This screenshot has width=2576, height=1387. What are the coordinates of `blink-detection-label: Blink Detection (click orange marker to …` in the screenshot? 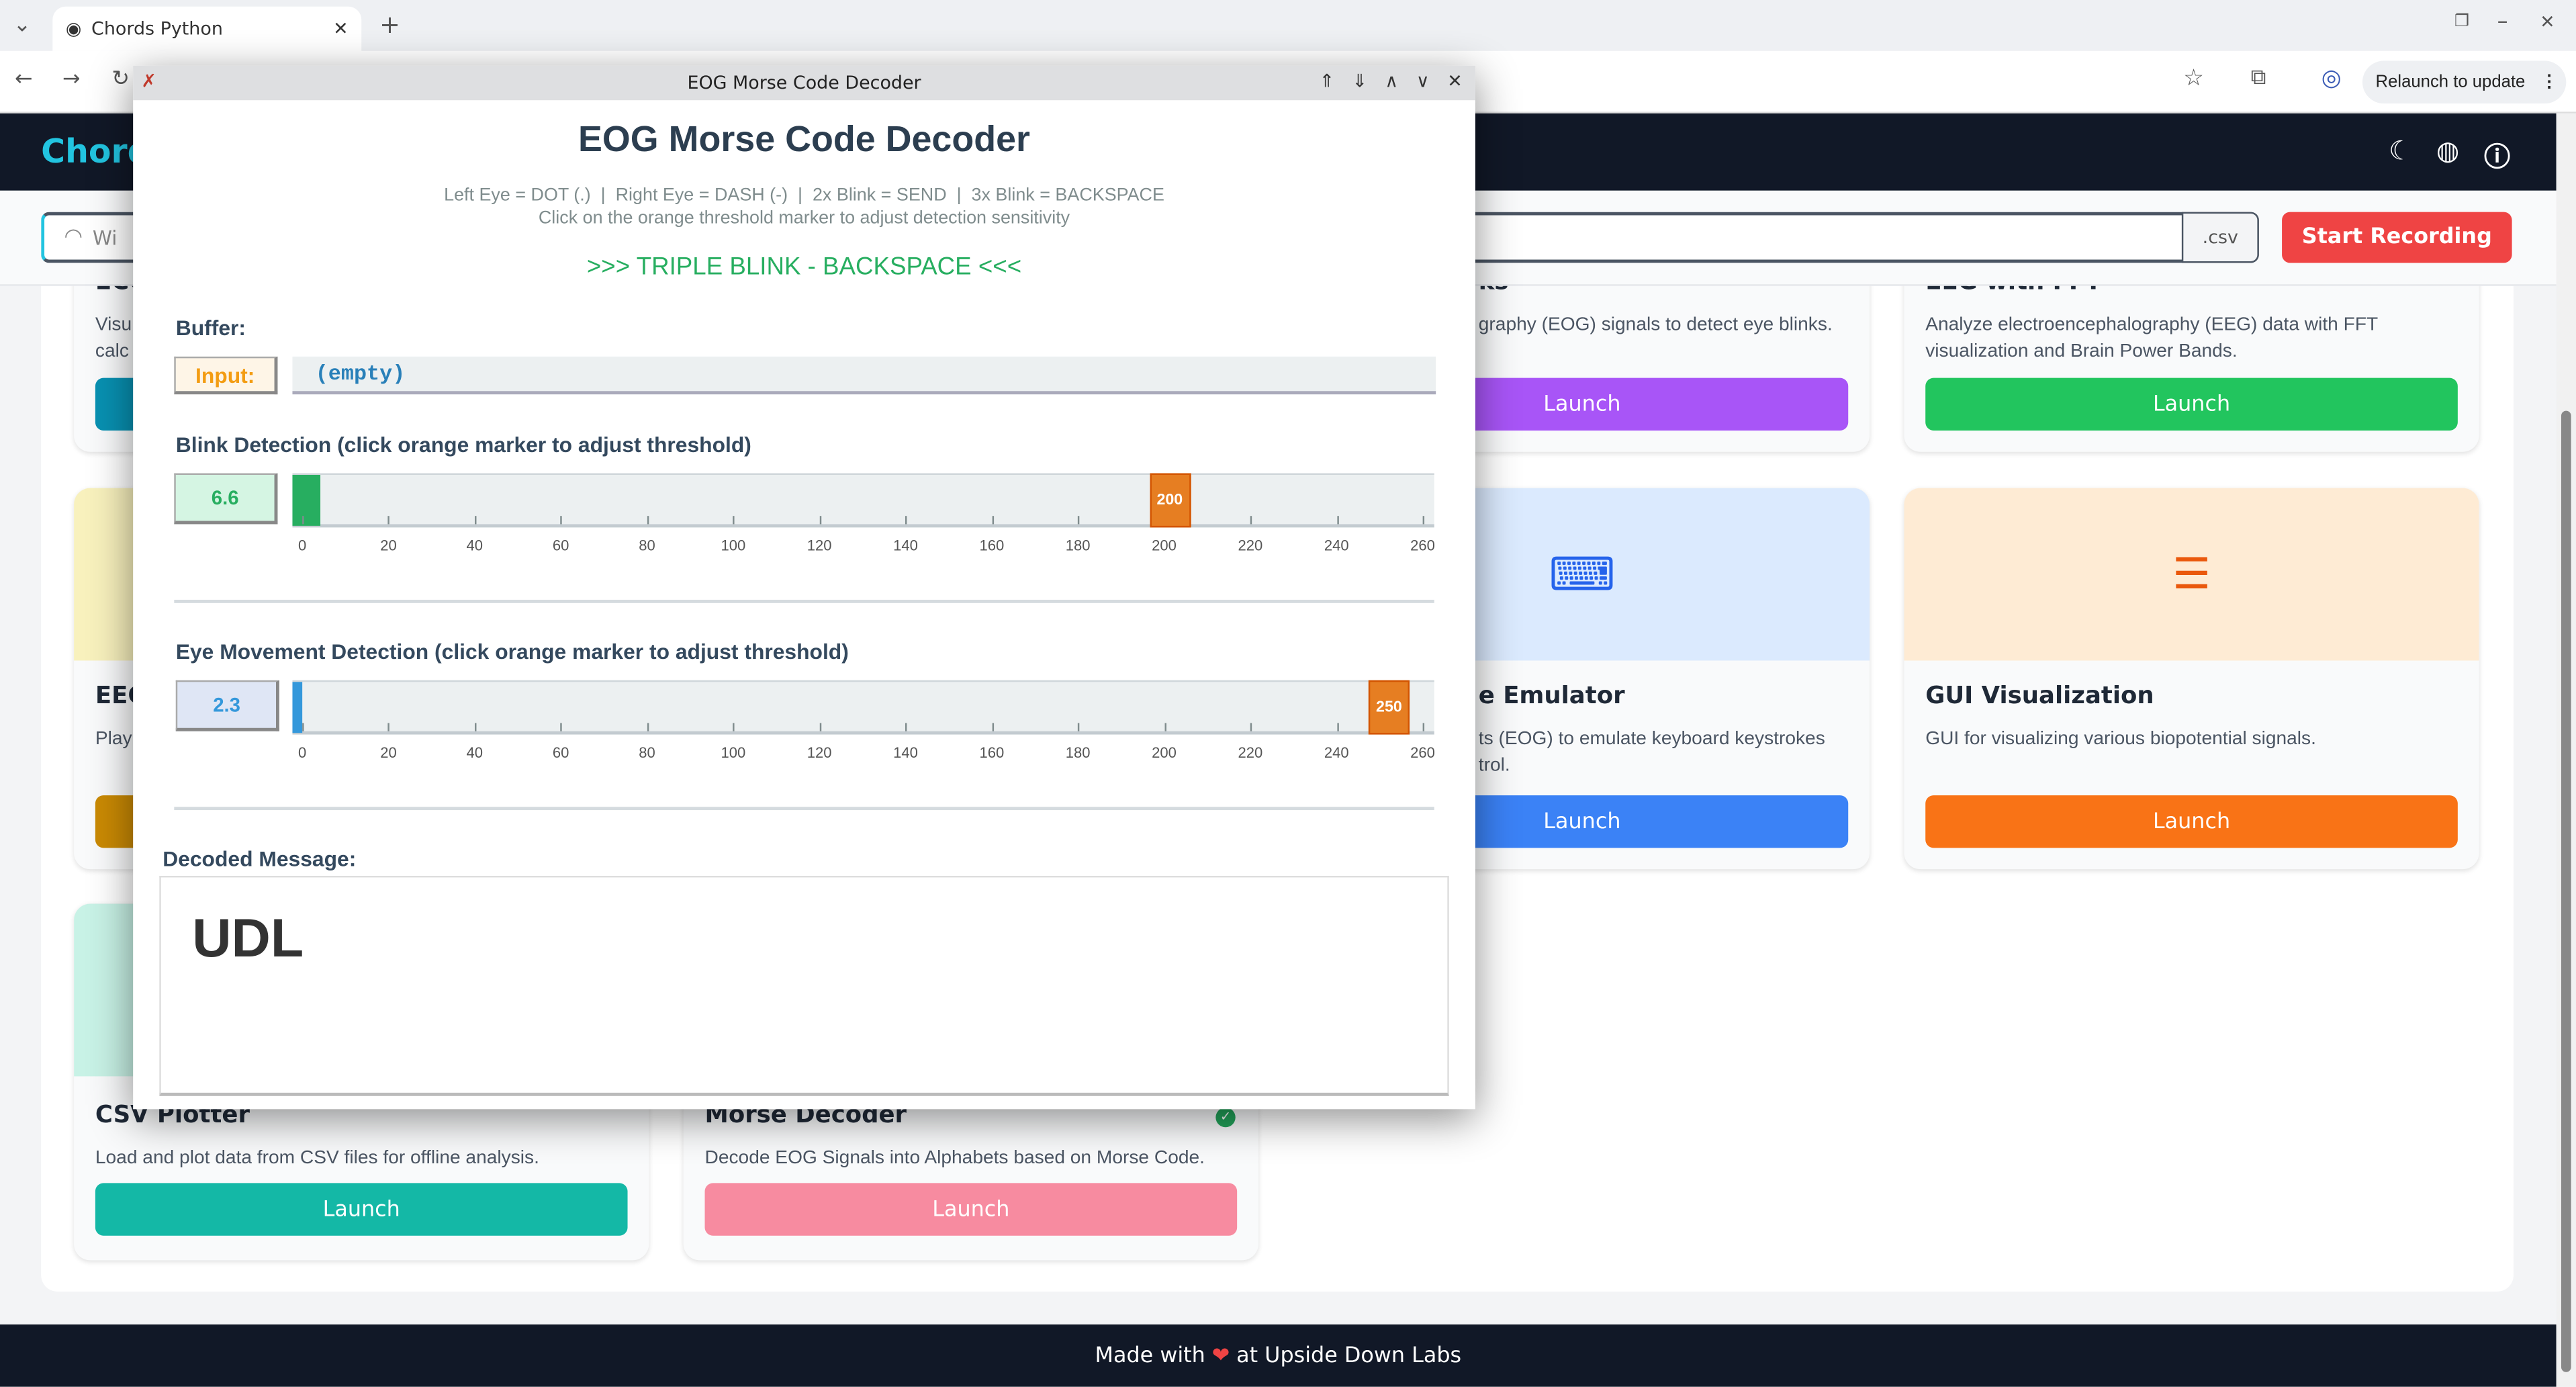 It's located at (463, 445).